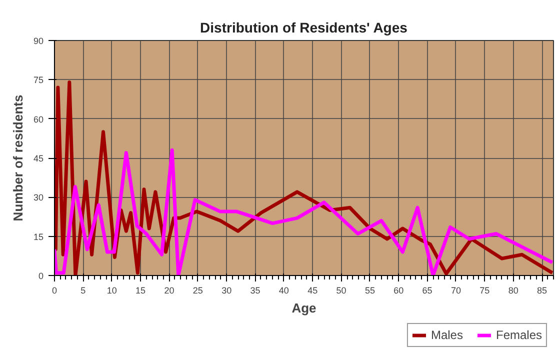 Image resolution: width=560 pixels, height=353 pixels. I want to click on x-tick-label: 45, so click(313, 291).